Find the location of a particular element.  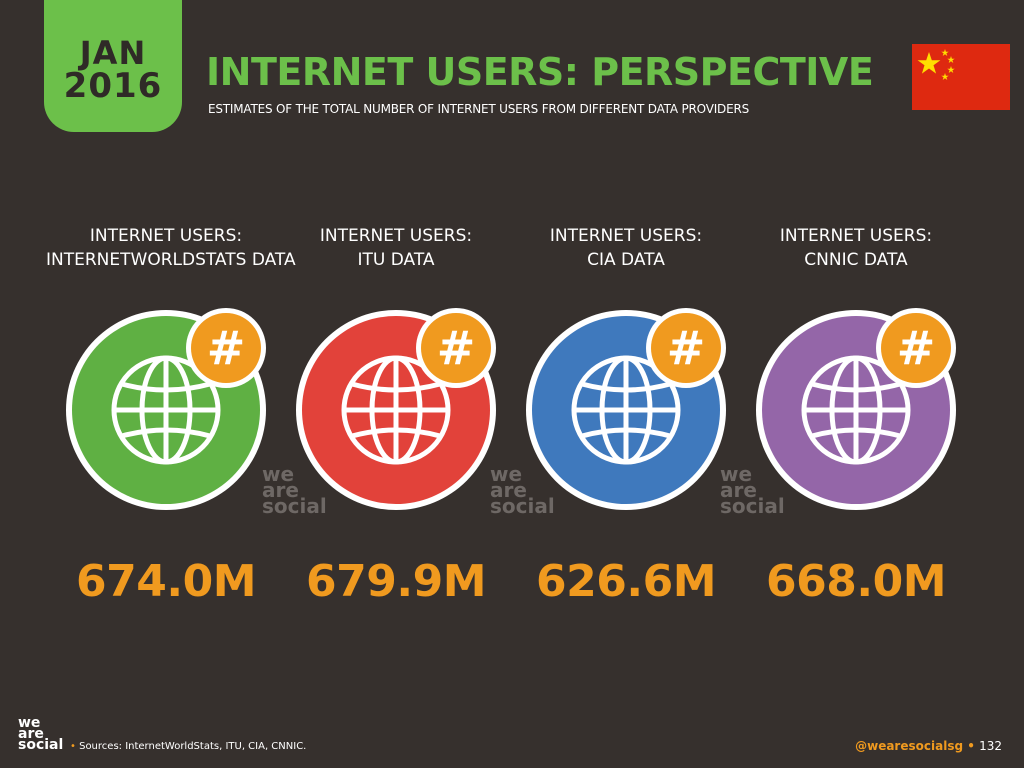

column-label-line2: INTERNETWORLDSTATS DATA is located at coordinates (171, 260).